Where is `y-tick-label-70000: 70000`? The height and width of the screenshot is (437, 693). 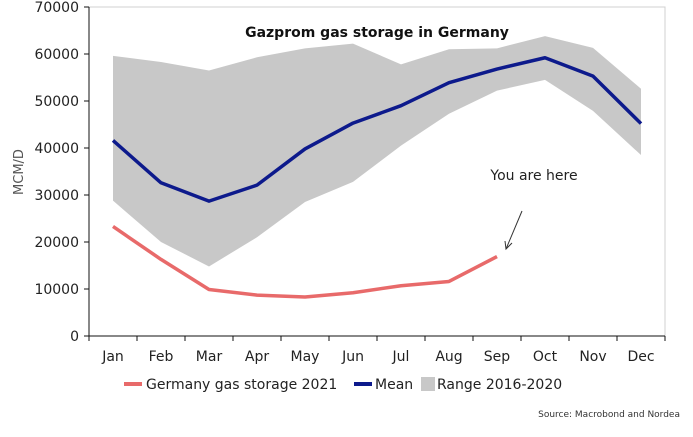 y-tick-label-70000: 70000 is located at coordinates (56, 8).